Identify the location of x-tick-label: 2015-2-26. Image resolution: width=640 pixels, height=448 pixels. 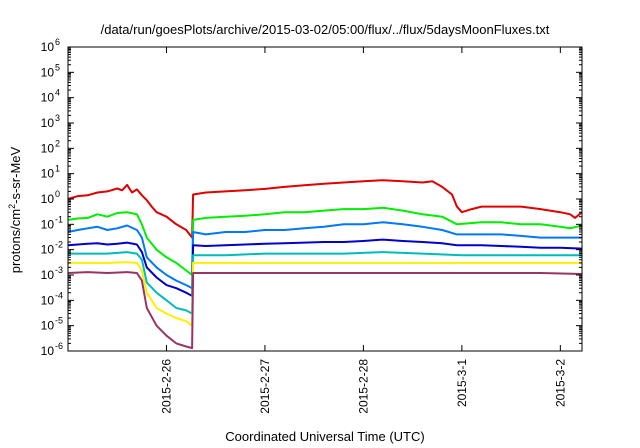
(166, 386).